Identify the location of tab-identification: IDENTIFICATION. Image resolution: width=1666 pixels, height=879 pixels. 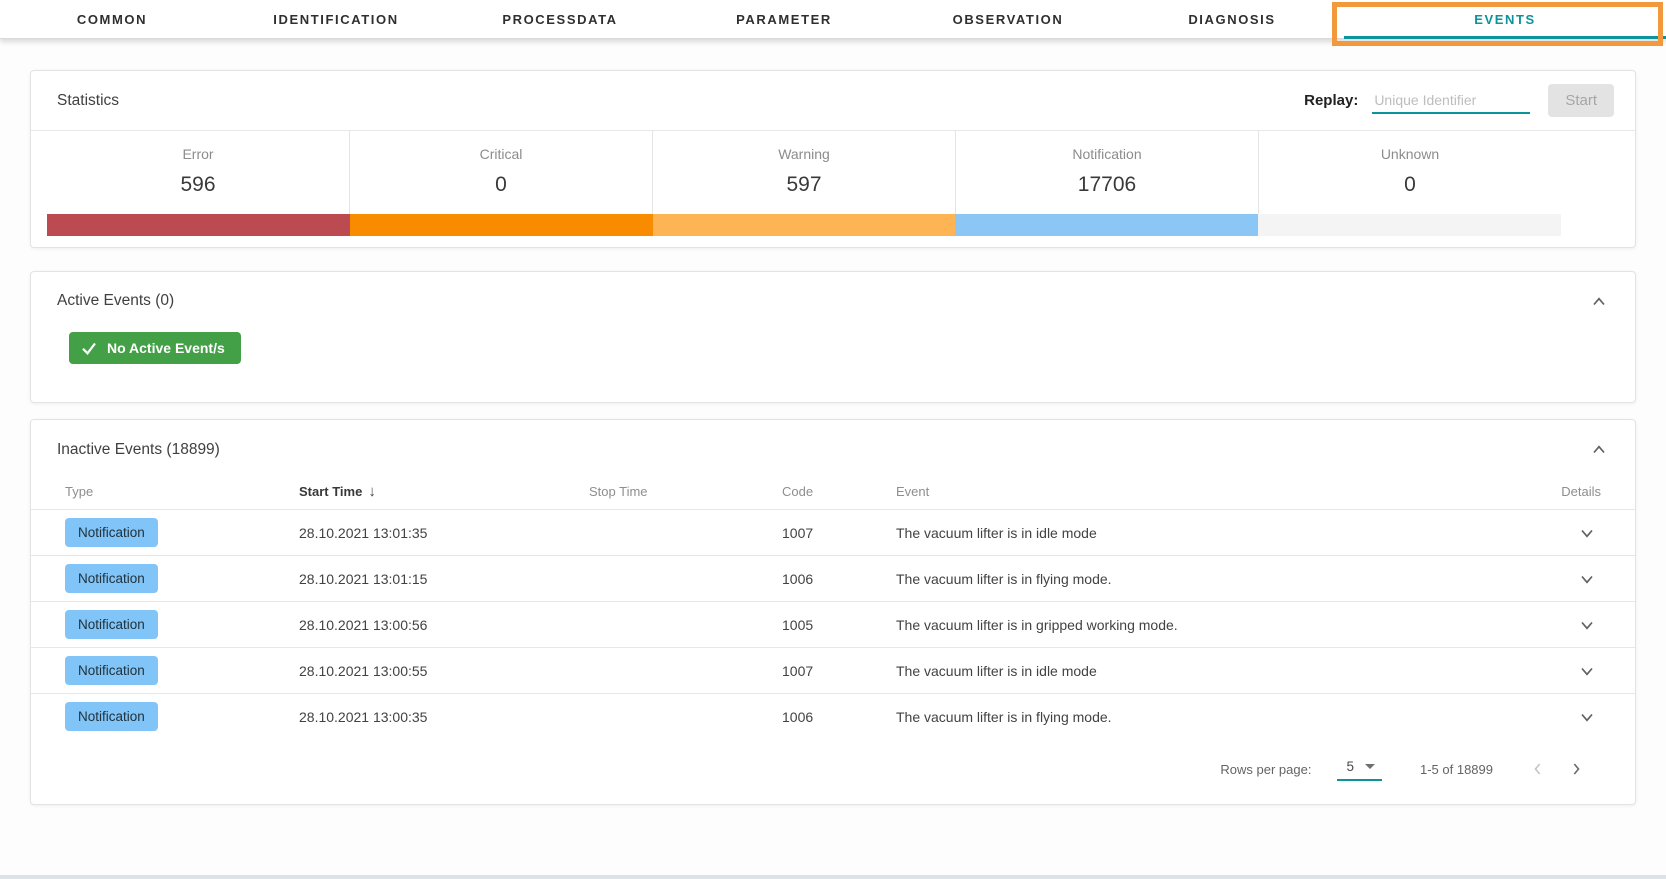
(336, 19).